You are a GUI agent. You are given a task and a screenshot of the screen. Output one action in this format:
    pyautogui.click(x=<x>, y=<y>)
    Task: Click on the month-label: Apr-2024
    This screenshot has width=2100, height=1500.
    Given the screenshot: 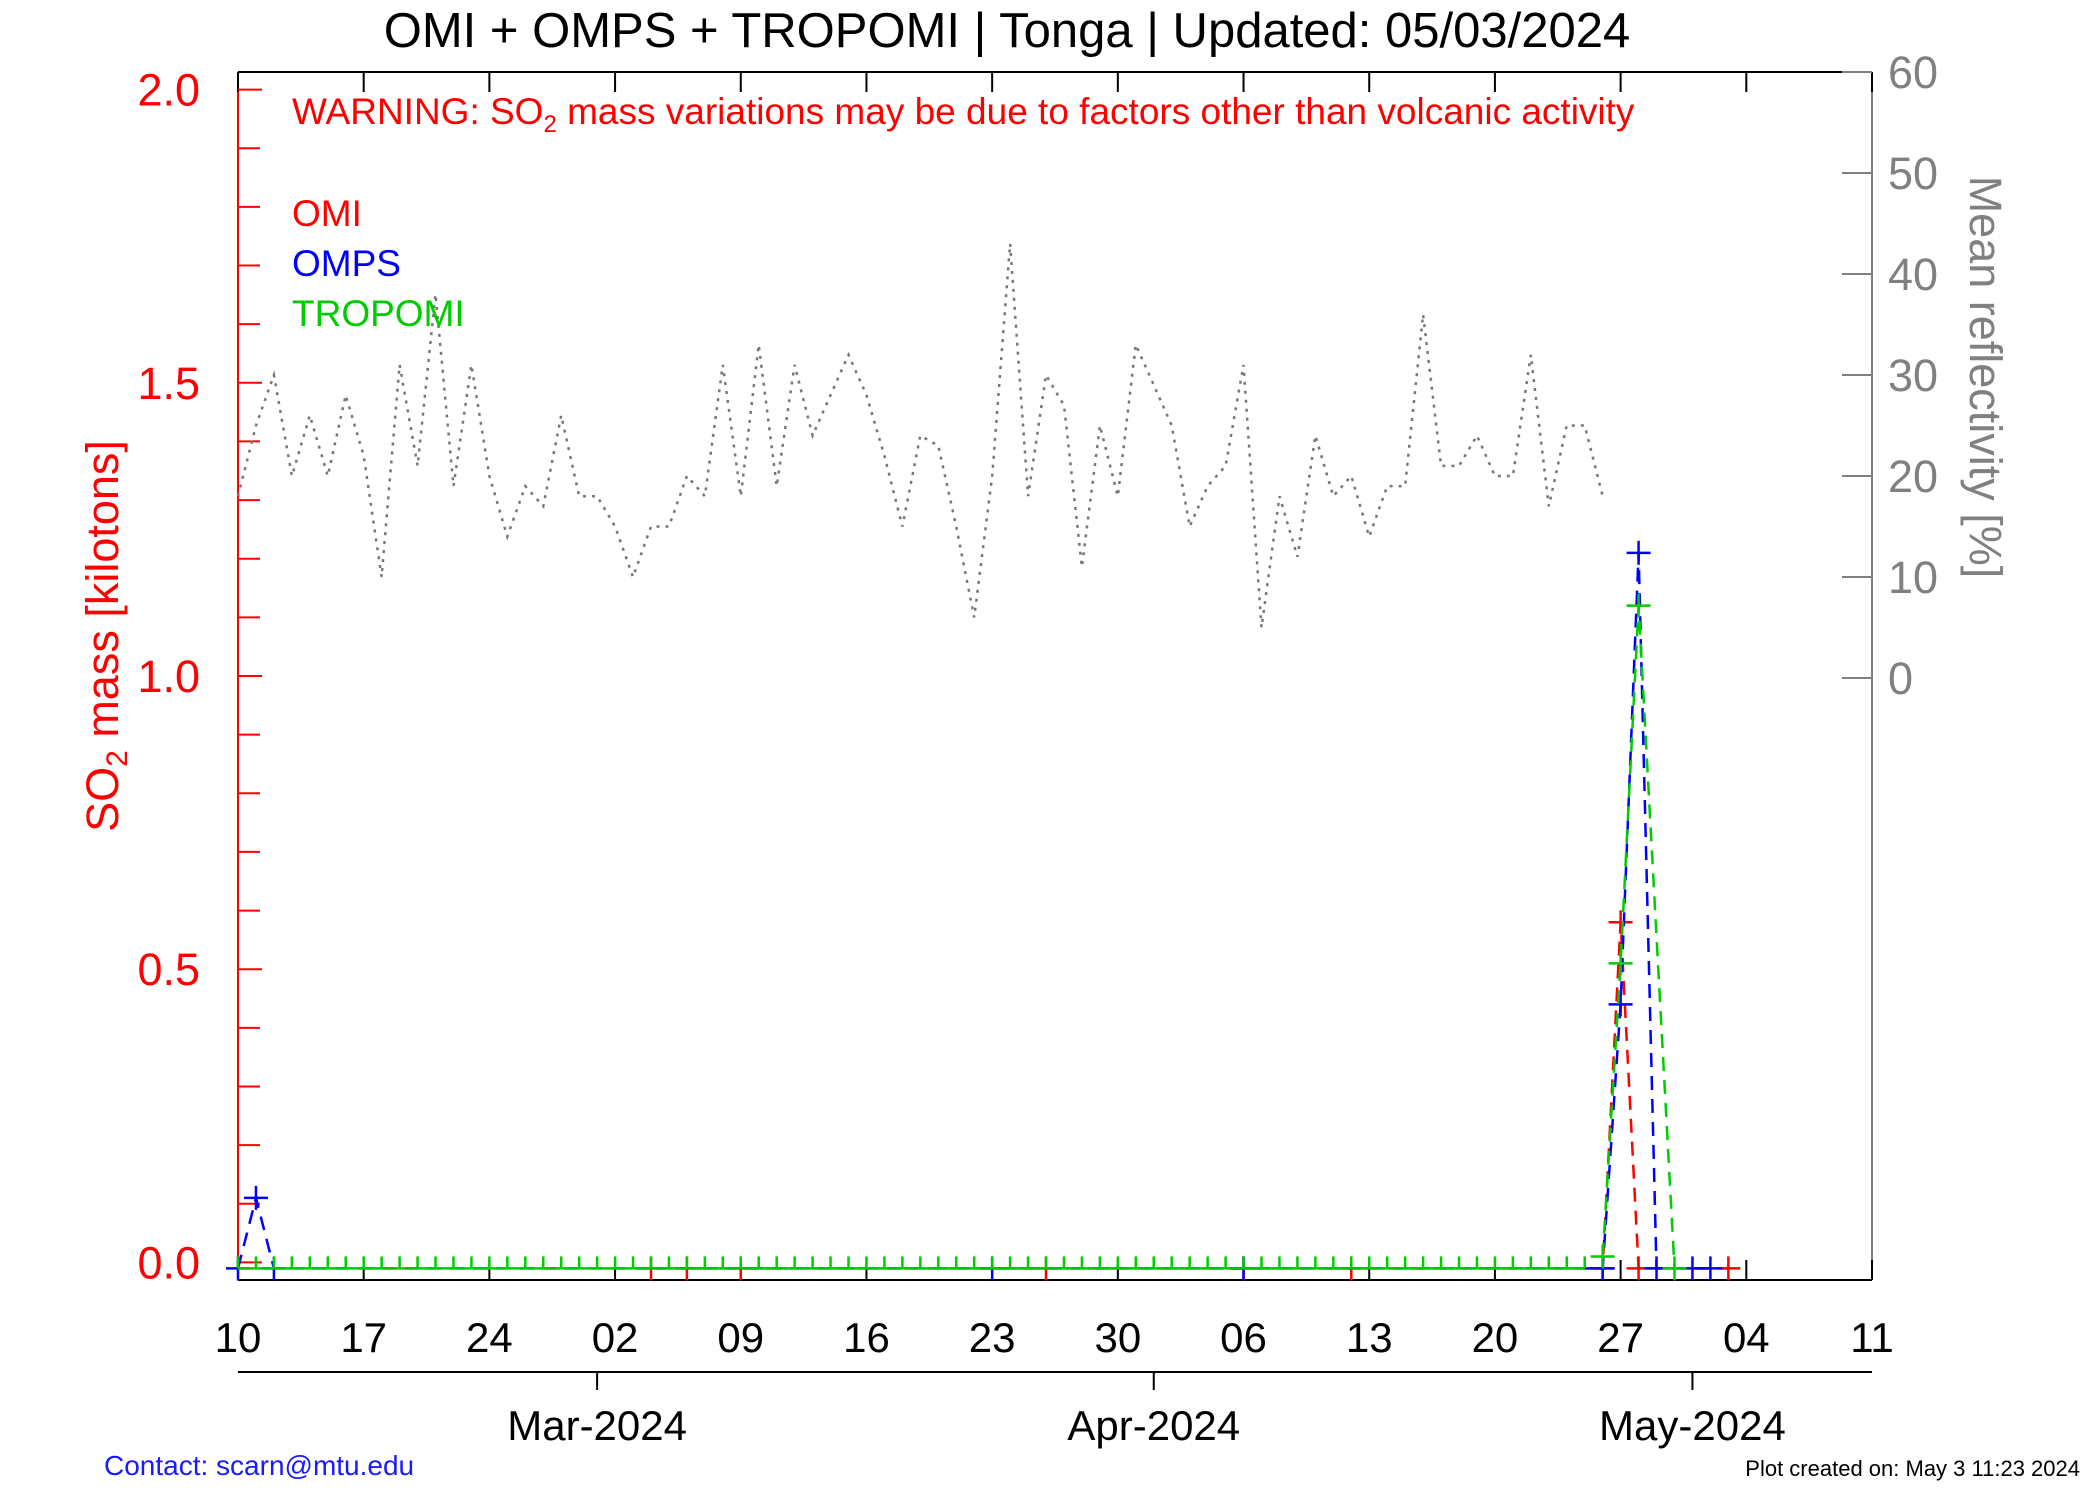 What is the action you would take?
    pyautogui.click(x=1153, y=1425)
    